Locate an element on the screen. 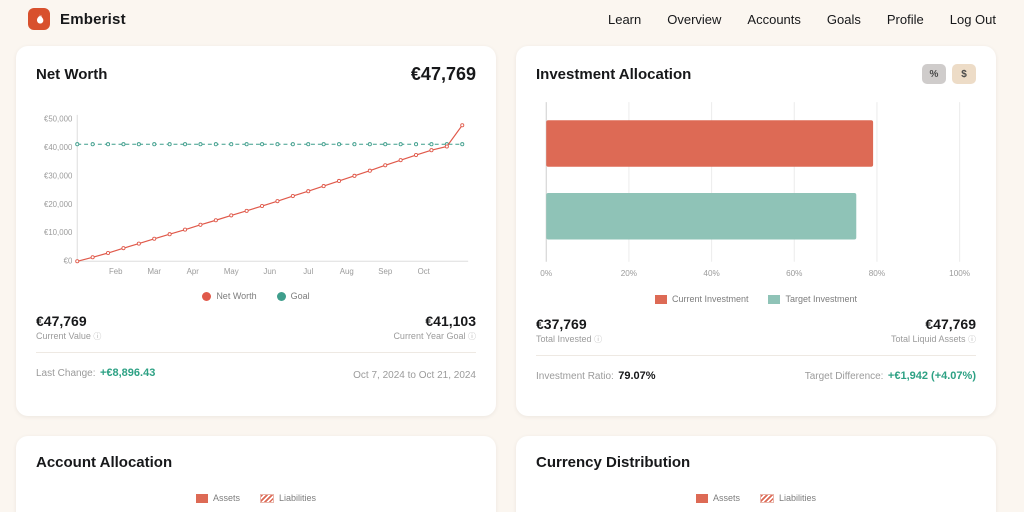  date-range: Oct 7, 2024 to Oct 21, 2024 is located at coordinates (414, 375).